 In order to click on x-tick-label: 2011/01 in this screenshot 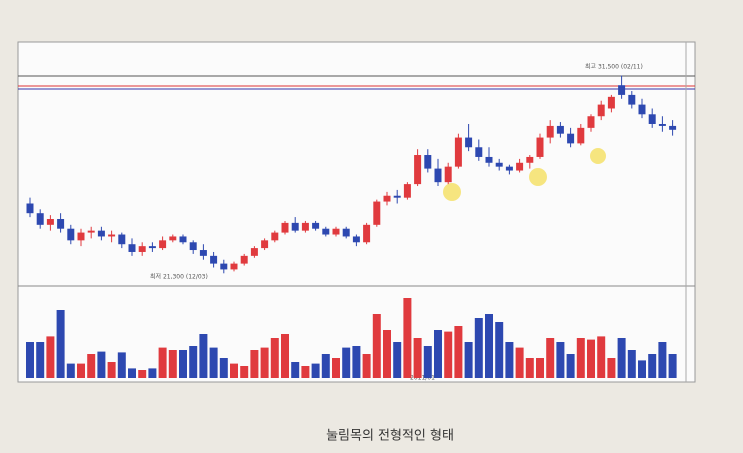, I will do `click(422, 378)`.